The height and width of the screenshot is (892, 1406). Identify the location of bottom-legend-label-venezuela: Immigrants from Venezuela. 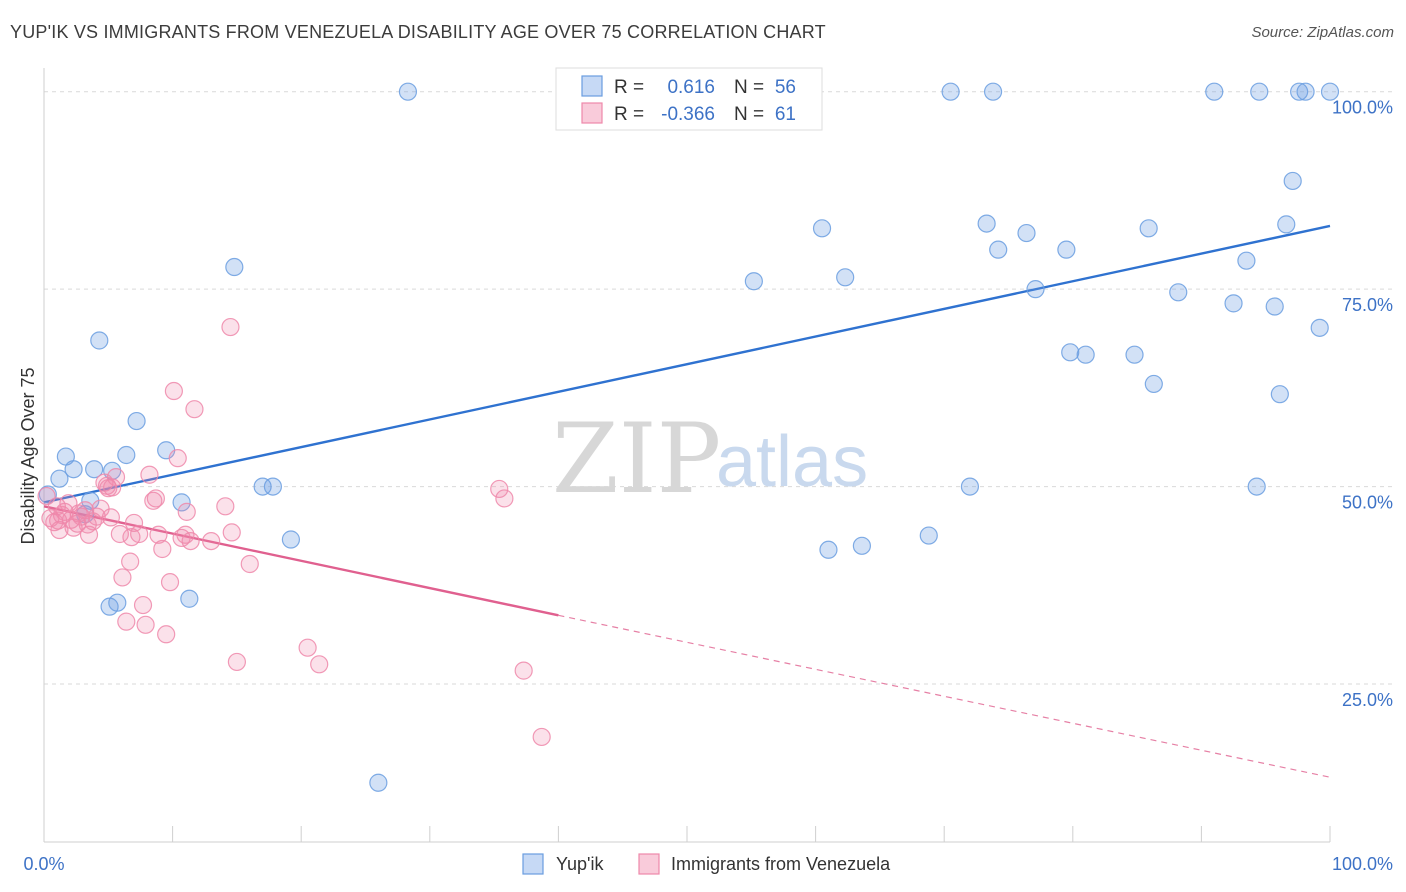
(781, 864).